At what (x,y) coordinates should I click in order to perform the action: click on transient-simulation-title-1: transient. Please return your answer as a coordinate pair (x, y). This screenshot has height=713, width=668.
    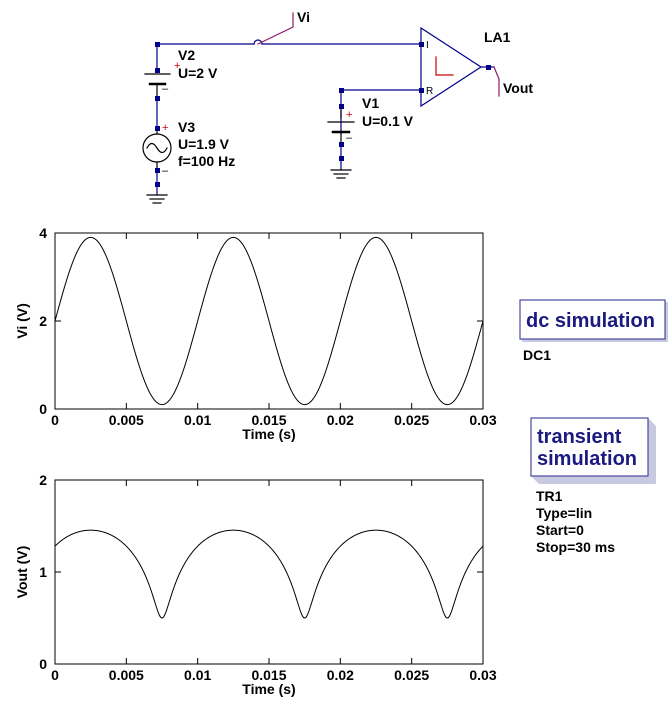
    Looking at the image, I should click on (579, 437).